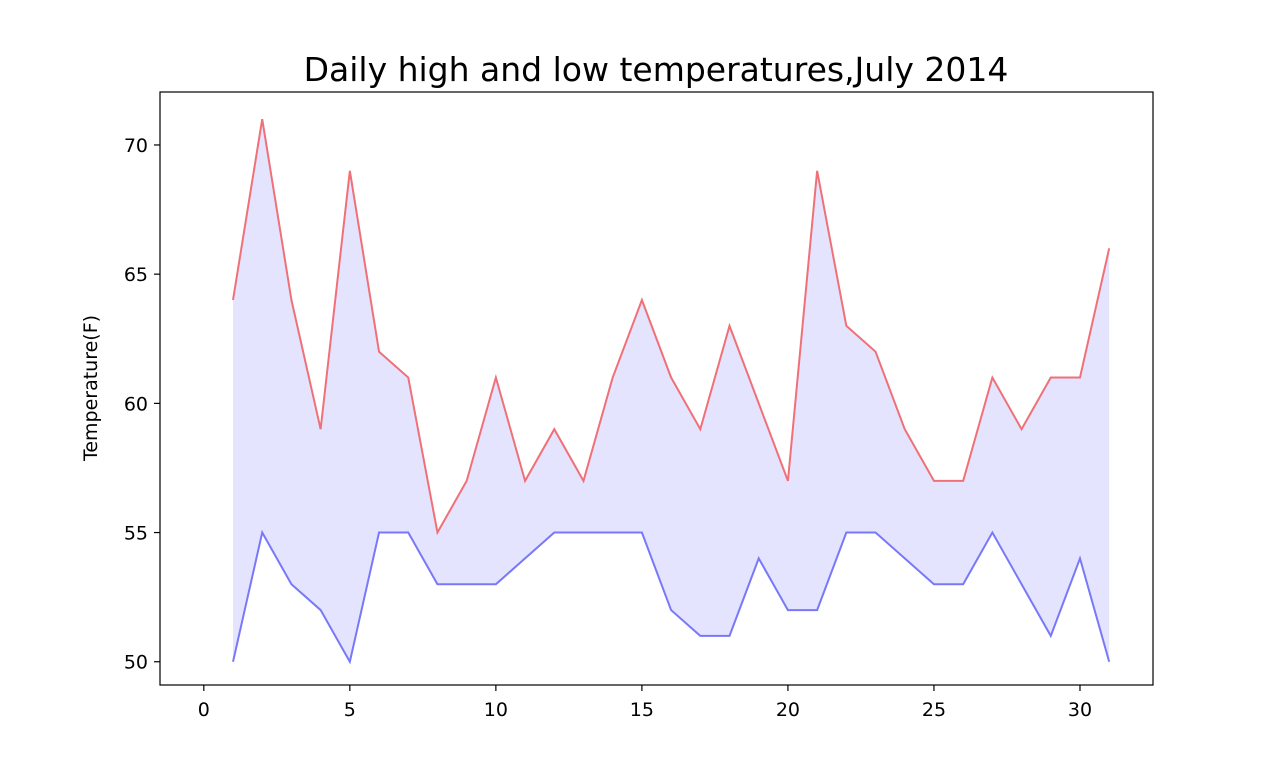  What do you see at coordinates (136, 534) in the screenshot?
I see `y-tick-label: 55` at bounding box center [136, 534].